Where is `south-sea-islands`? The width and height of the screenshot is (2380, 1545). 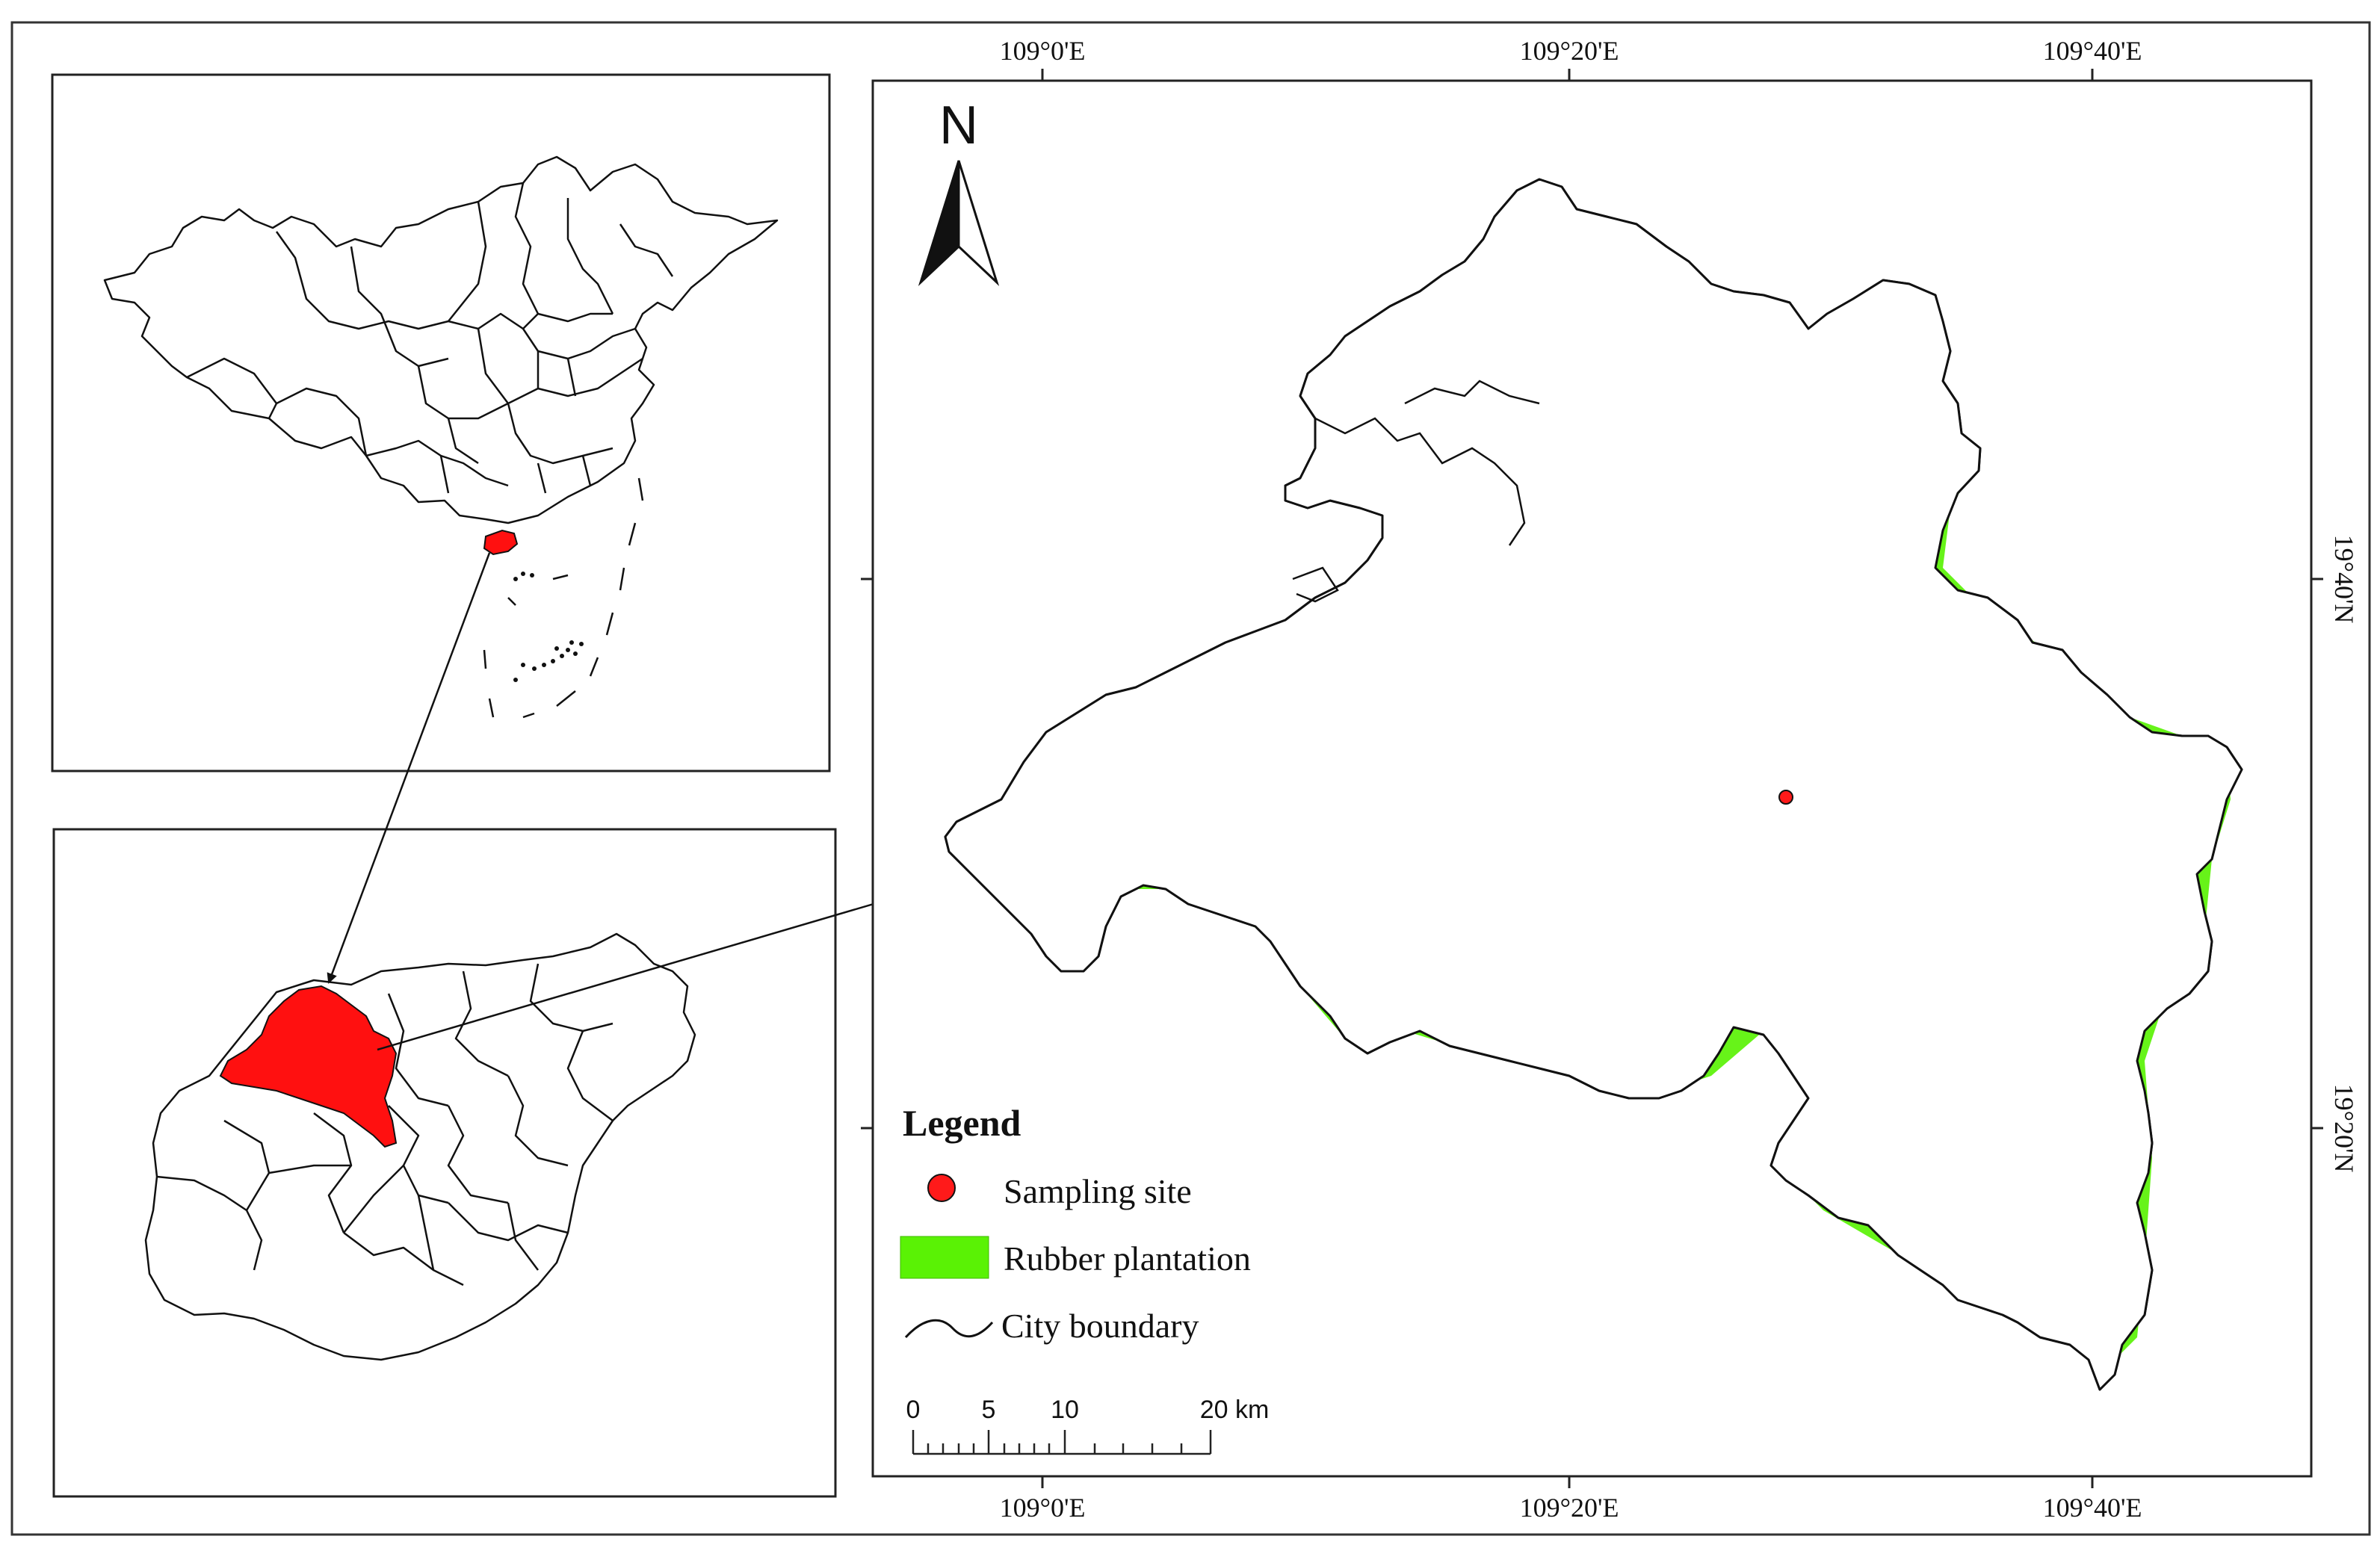 south-sea-islands is located at coordinates (563, 598).